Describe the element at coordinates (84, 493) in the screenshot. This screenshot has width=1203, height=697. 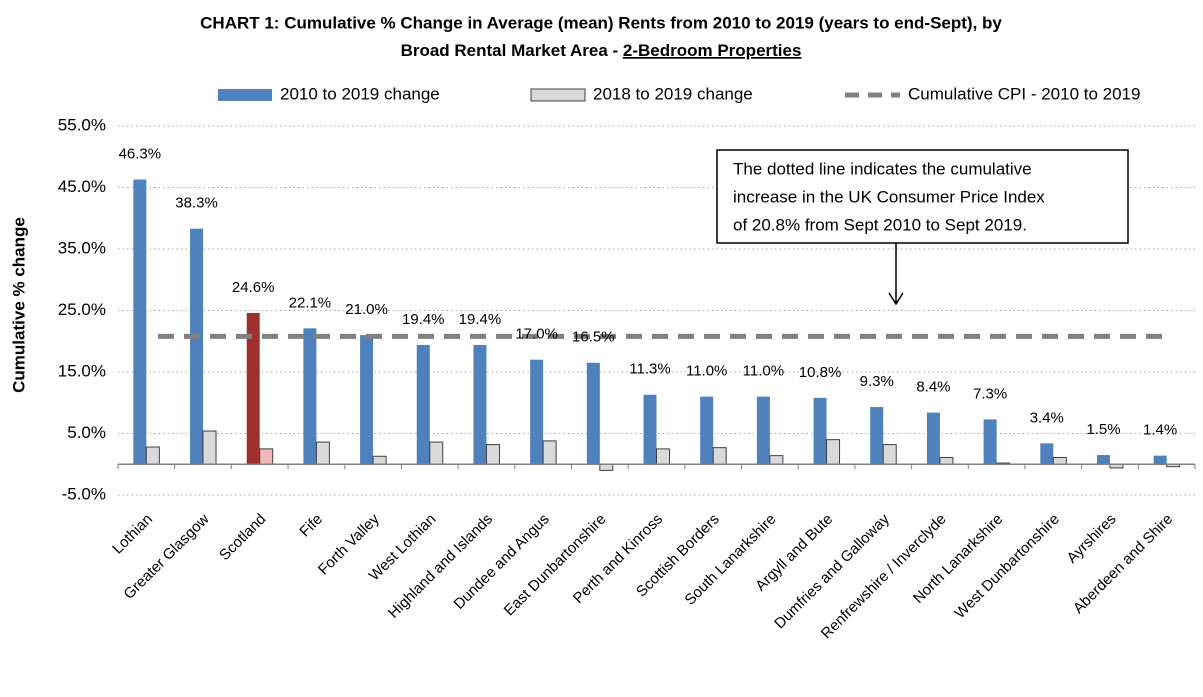
I see `y-tick-label: -5.0%` at that location.